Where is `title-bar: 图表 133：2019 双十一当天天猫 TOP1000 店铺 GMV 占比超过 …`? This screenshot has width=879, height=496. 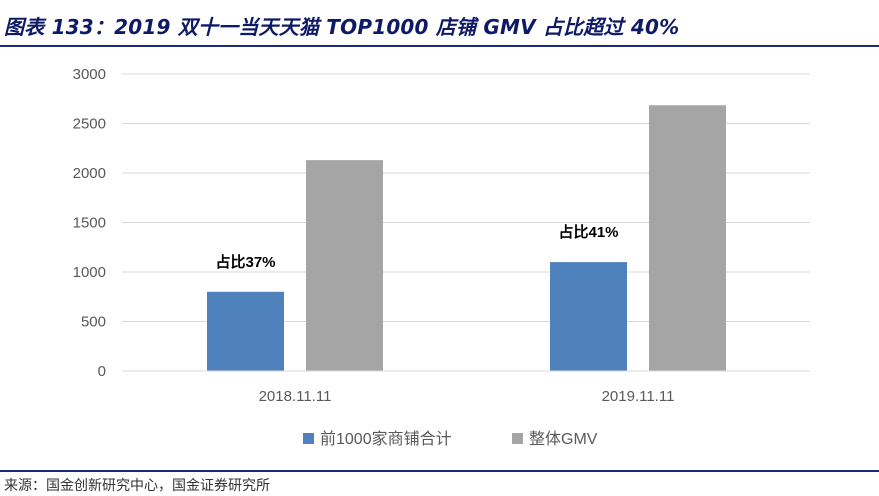 title-bar: 图表 133：2019 双十一当天天猫 TOP1000 店铺 GMV 占比超过 … is located at coordinates (439, 23).